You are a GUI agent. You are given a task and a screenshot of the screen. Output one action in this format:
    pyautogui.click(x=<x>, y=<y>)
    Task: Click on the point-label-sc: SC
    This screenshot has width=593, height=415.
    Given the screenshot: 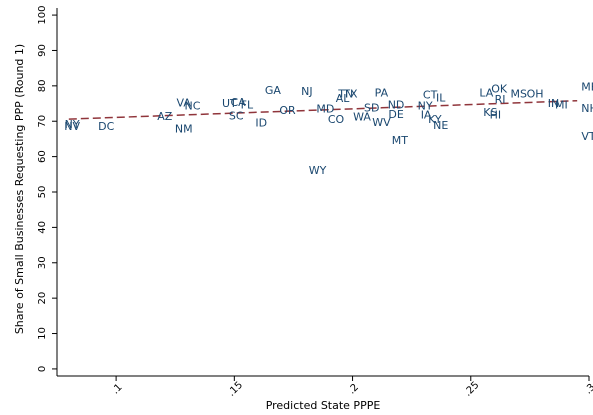 What is the action you would take?
    pyautogui.click(x=236, y=116)
    